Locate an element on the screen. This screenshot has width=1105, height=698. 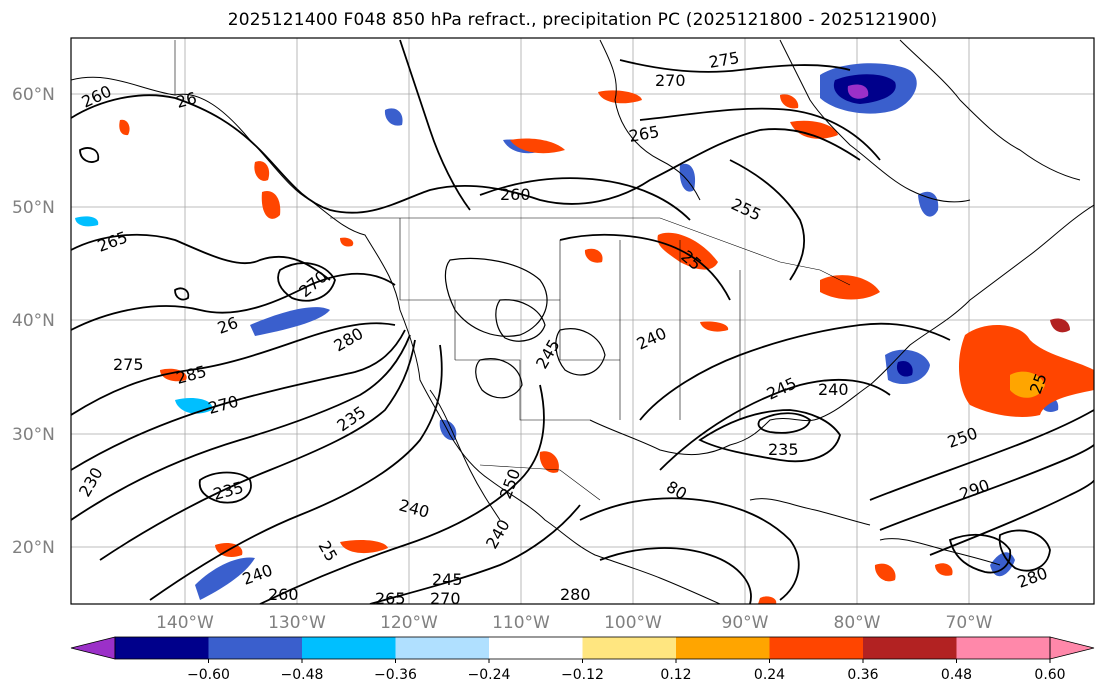
colorbar-tick-label: 0.12 is located at coordinates (675, 675).